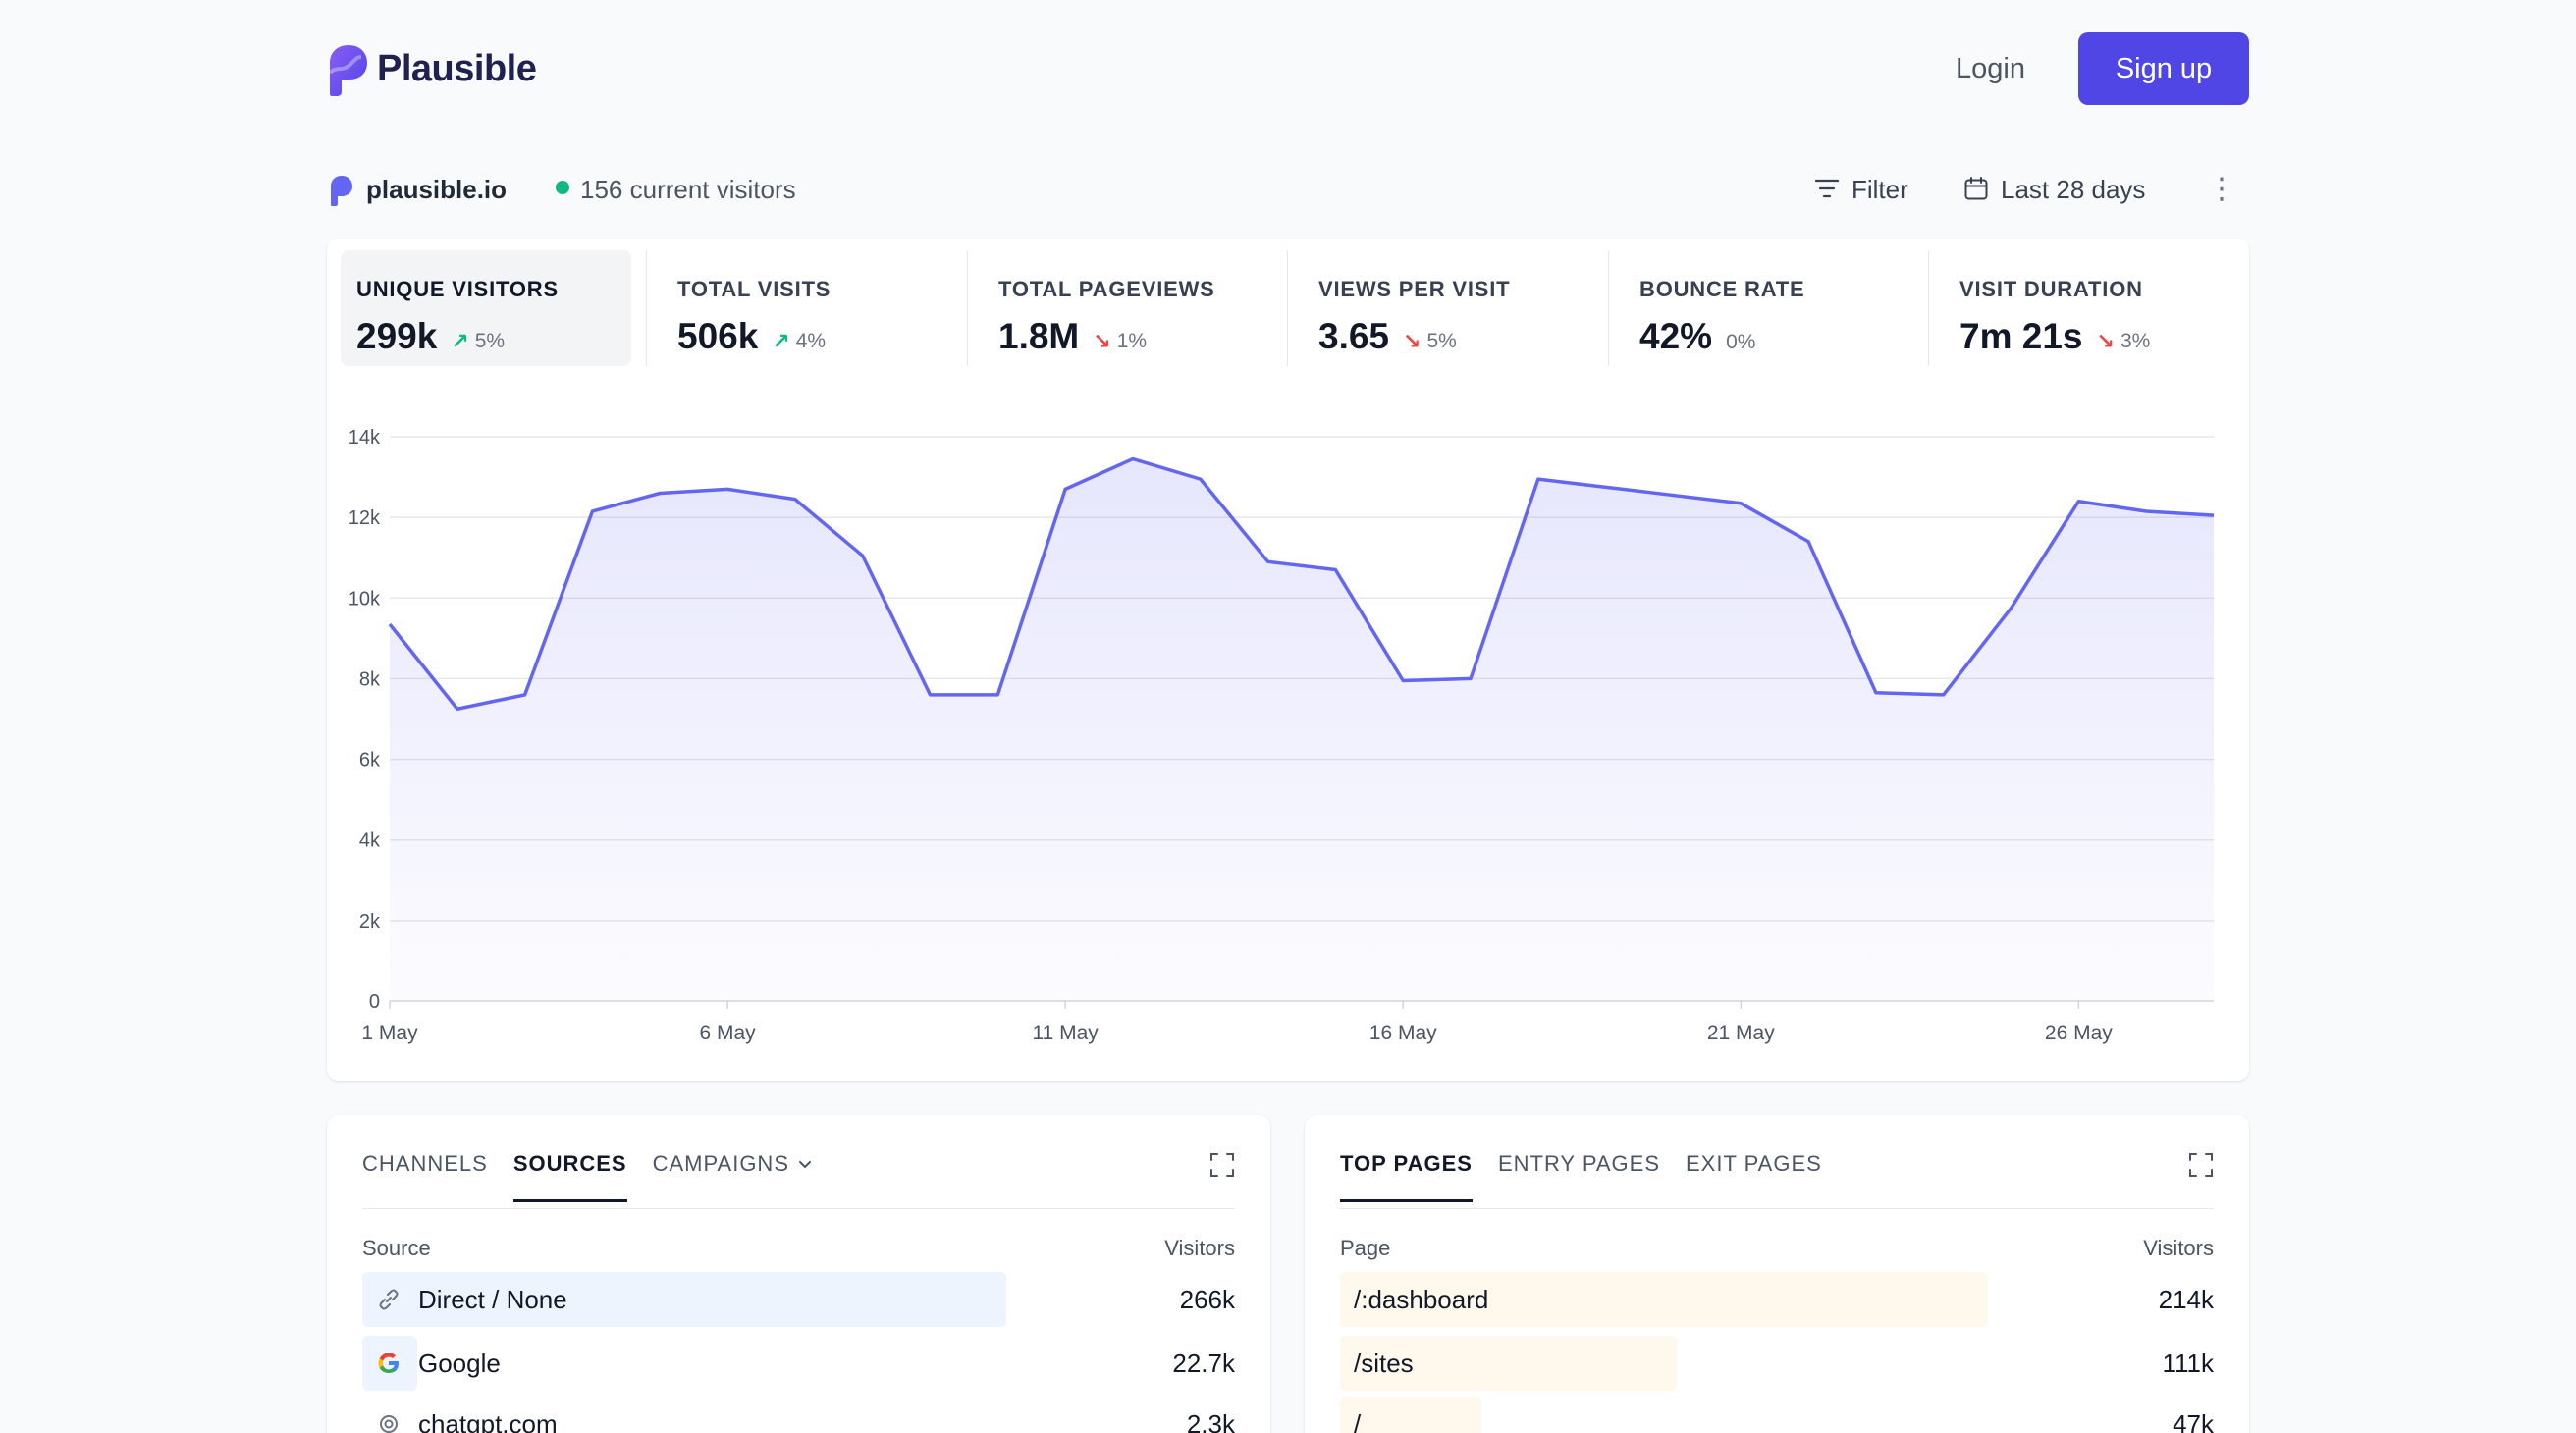 The image size is (2576, 1433). Describe the element at coordinates (688, 189) in the screenshot. I see `current-visitors-link: 156 current visitors` at that location.